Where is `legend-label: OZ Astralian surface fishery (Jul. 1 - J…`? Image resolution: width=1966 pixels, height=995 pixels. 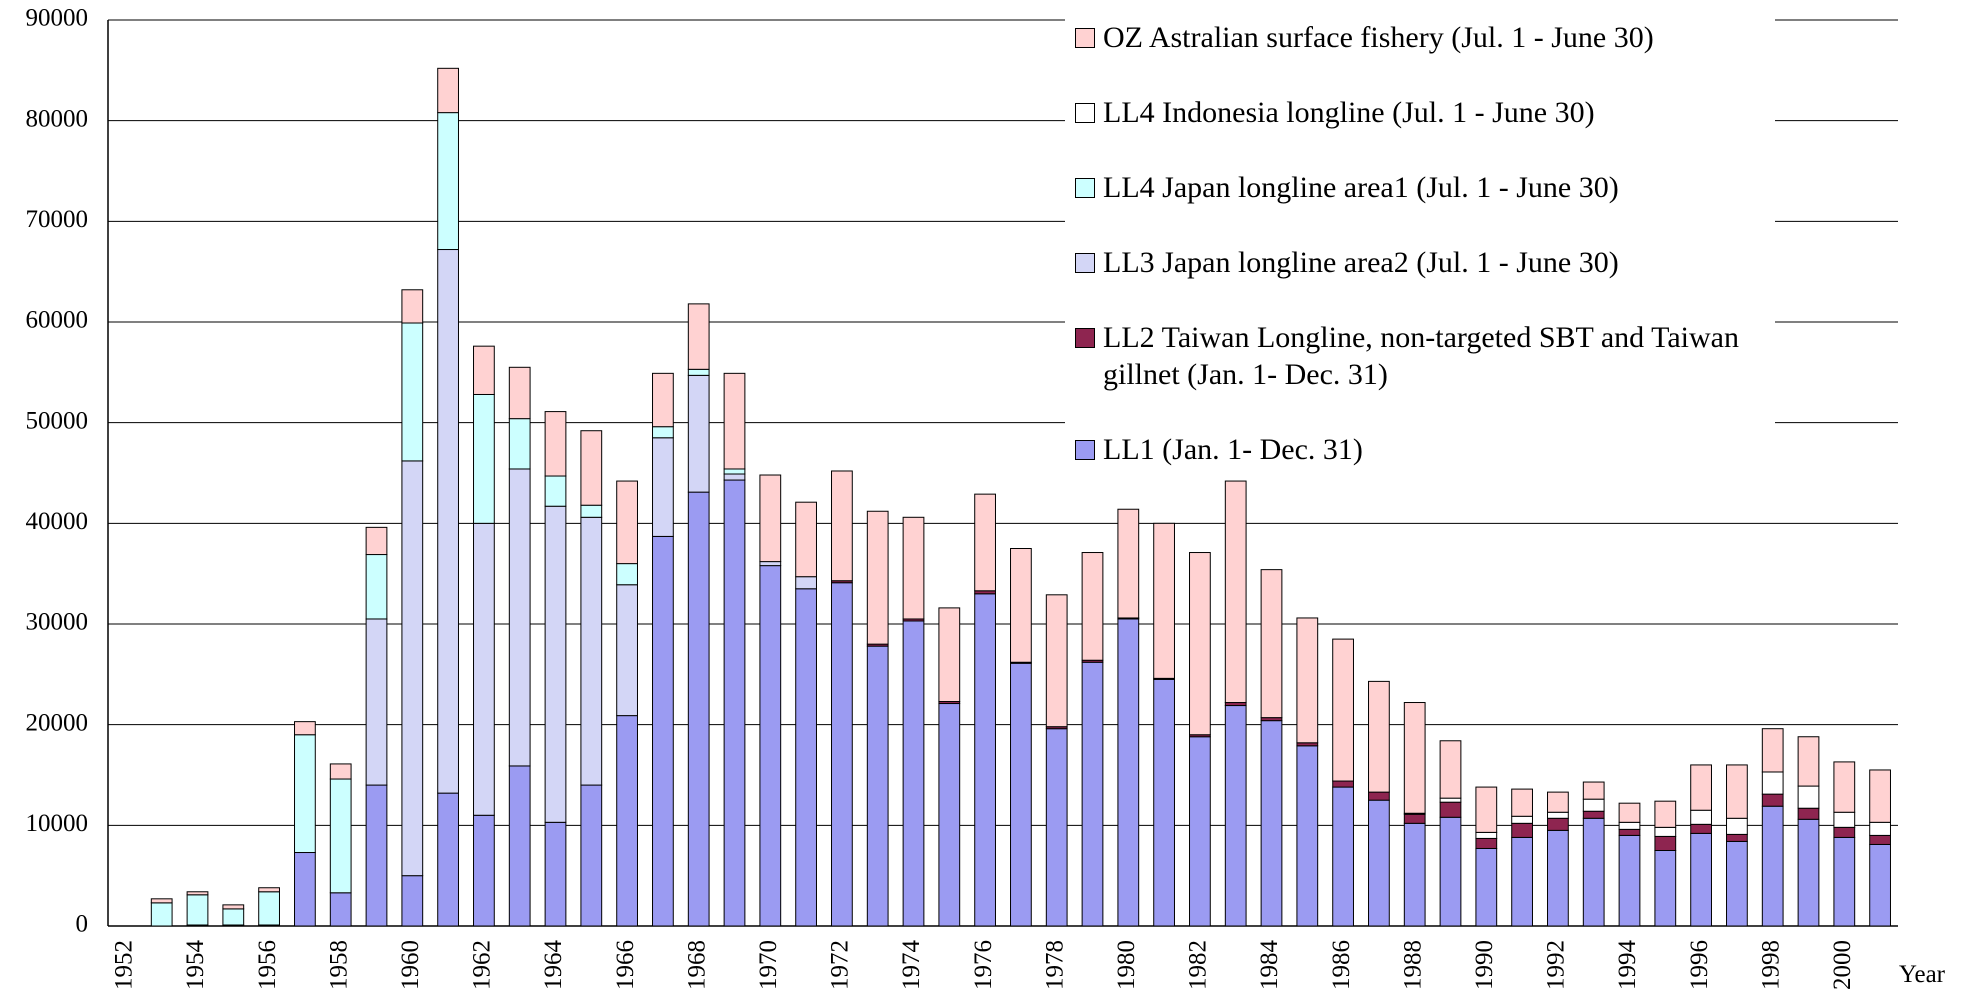
legend-label: OZ Astralian surface fishery (Jul. 1 - J… is located at coordinates (1378, 37).